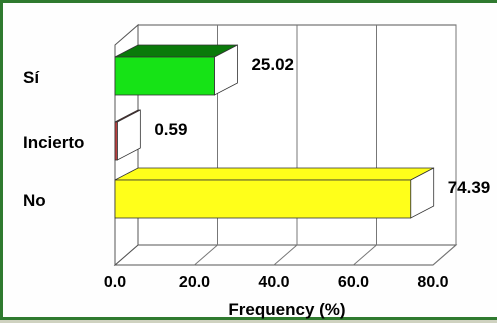 The width and height of the screenshot is (497, 323). Describe the element at coordinates (274, 174) in the screenshot. I see `bar-top-face` at that location.